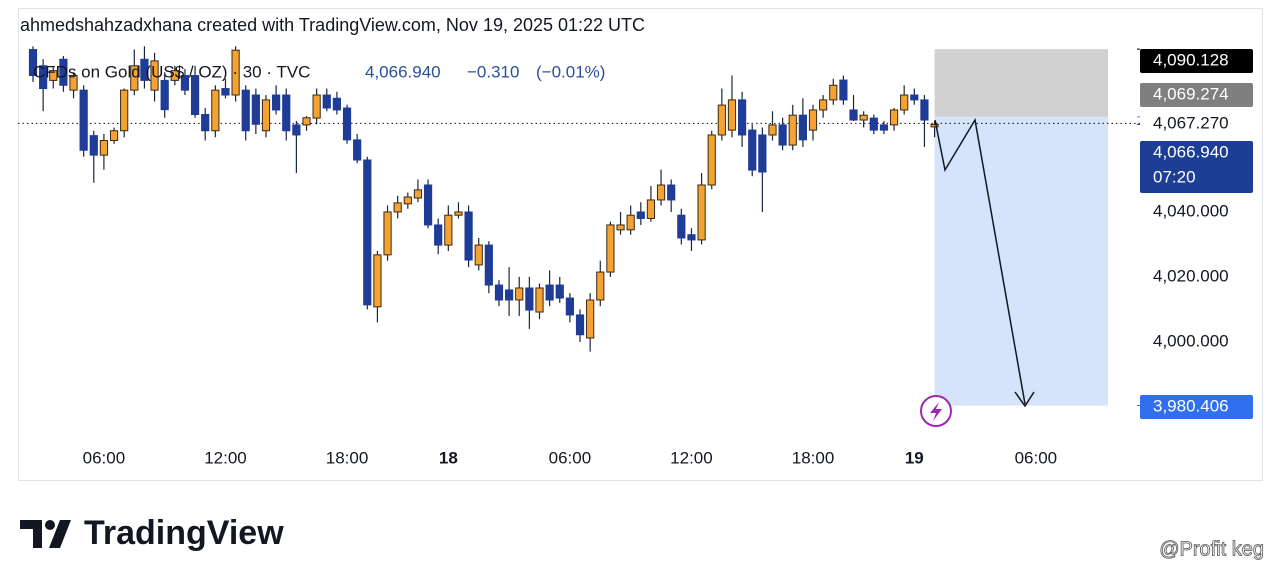  I want to click on alert-bolt, so click(936, 411).